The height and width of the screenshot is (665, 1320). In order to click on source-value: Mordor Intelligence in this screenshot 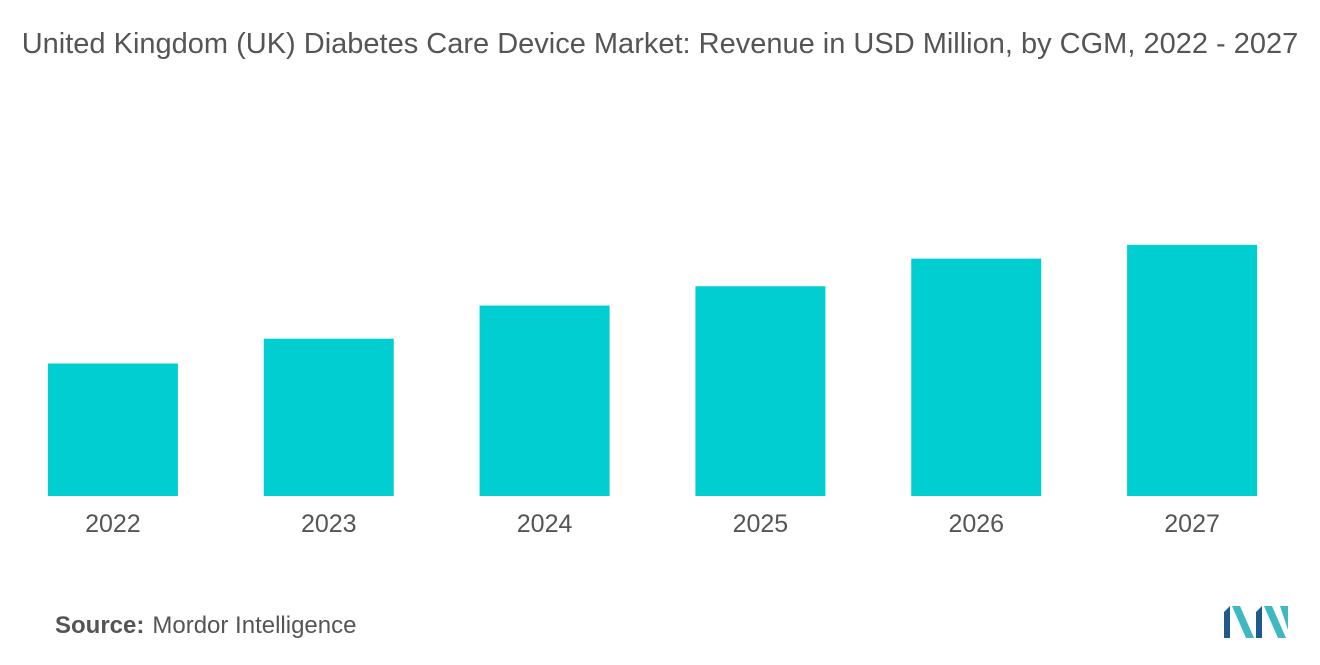, I will do `click(254, 625)`.